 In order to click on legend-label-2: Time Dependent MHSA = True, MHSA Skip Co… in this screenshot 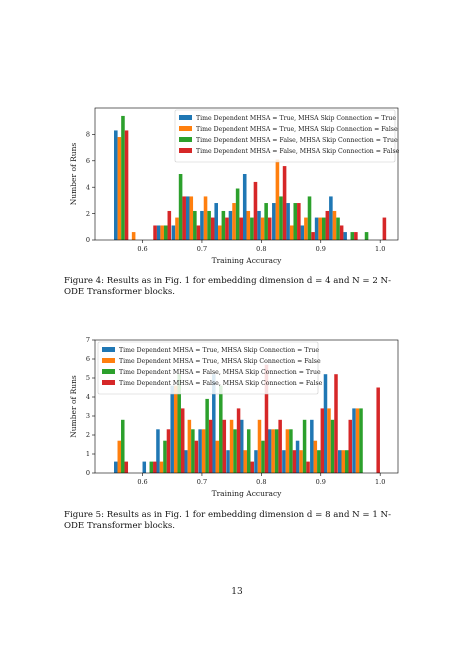, I will do `click(297, 129)`.